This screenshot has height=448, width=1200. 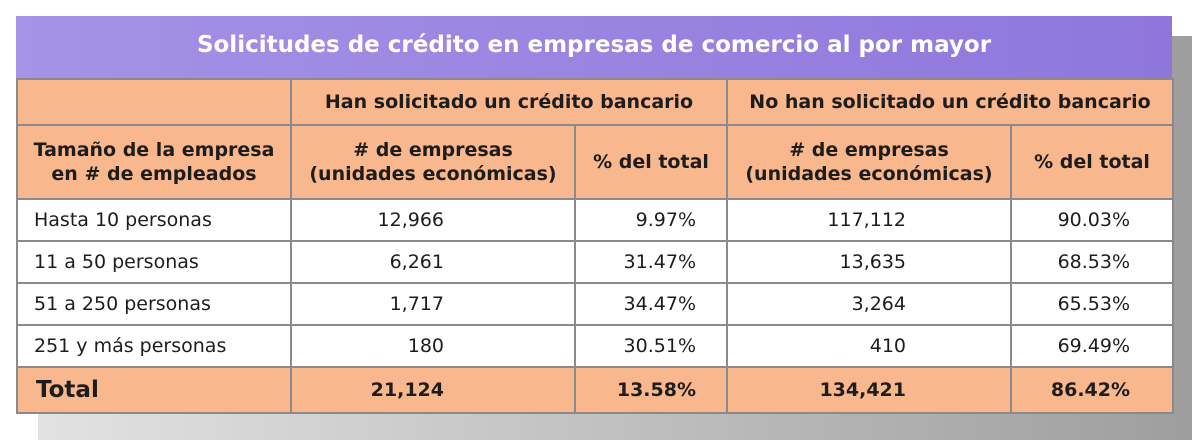 I want to click on company-size-cell: 251 y más personas, so click(x=154, y=346).